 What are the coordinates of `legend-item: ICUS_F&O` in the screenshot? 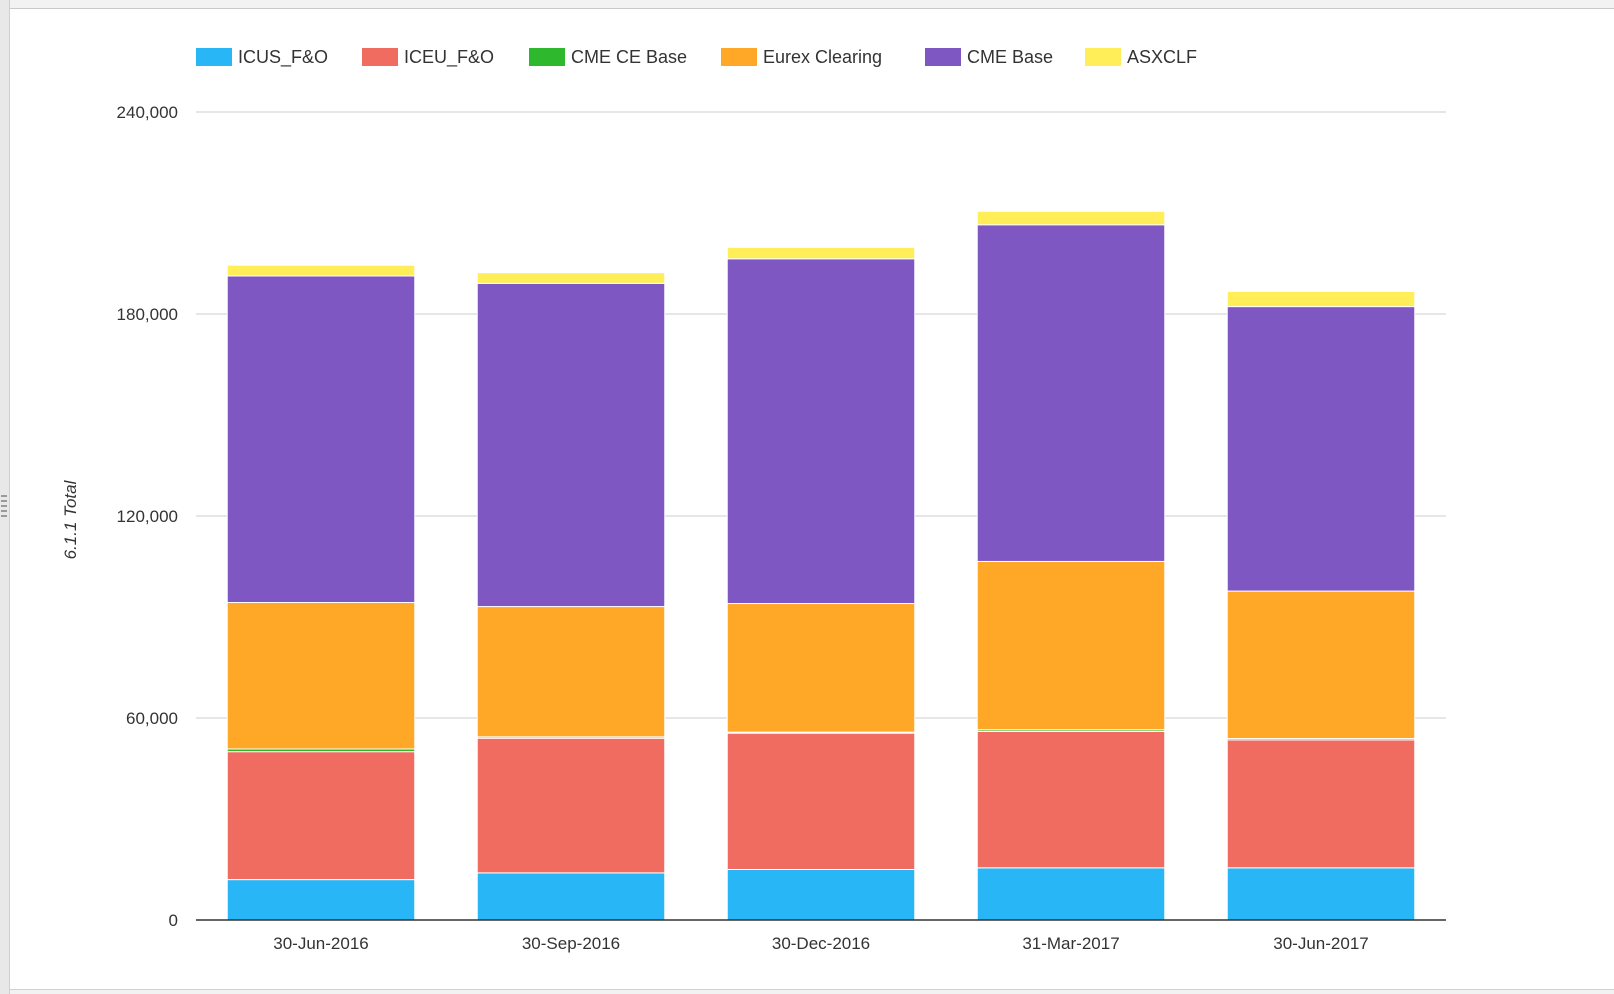 It's located at (262, 57).